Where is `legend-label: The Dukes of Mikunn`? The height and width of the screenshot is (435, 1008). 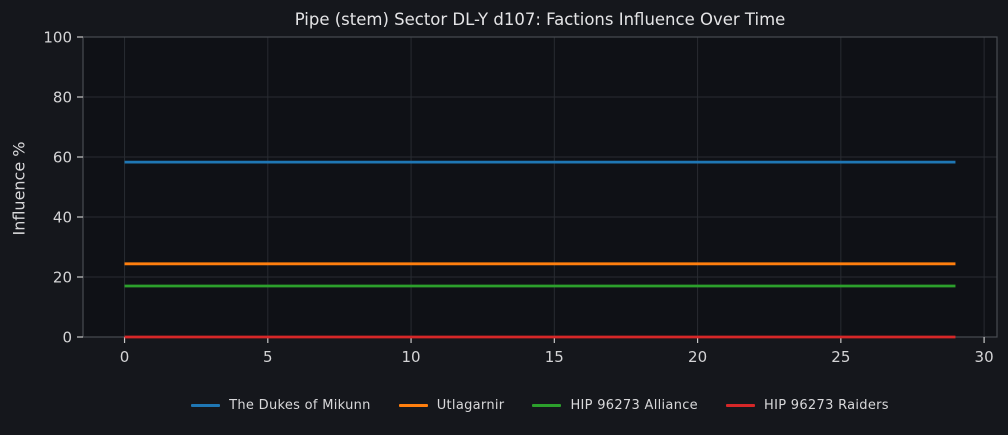
legend-label: The Dukes of Mikunn is located at coordinates (300, 405).